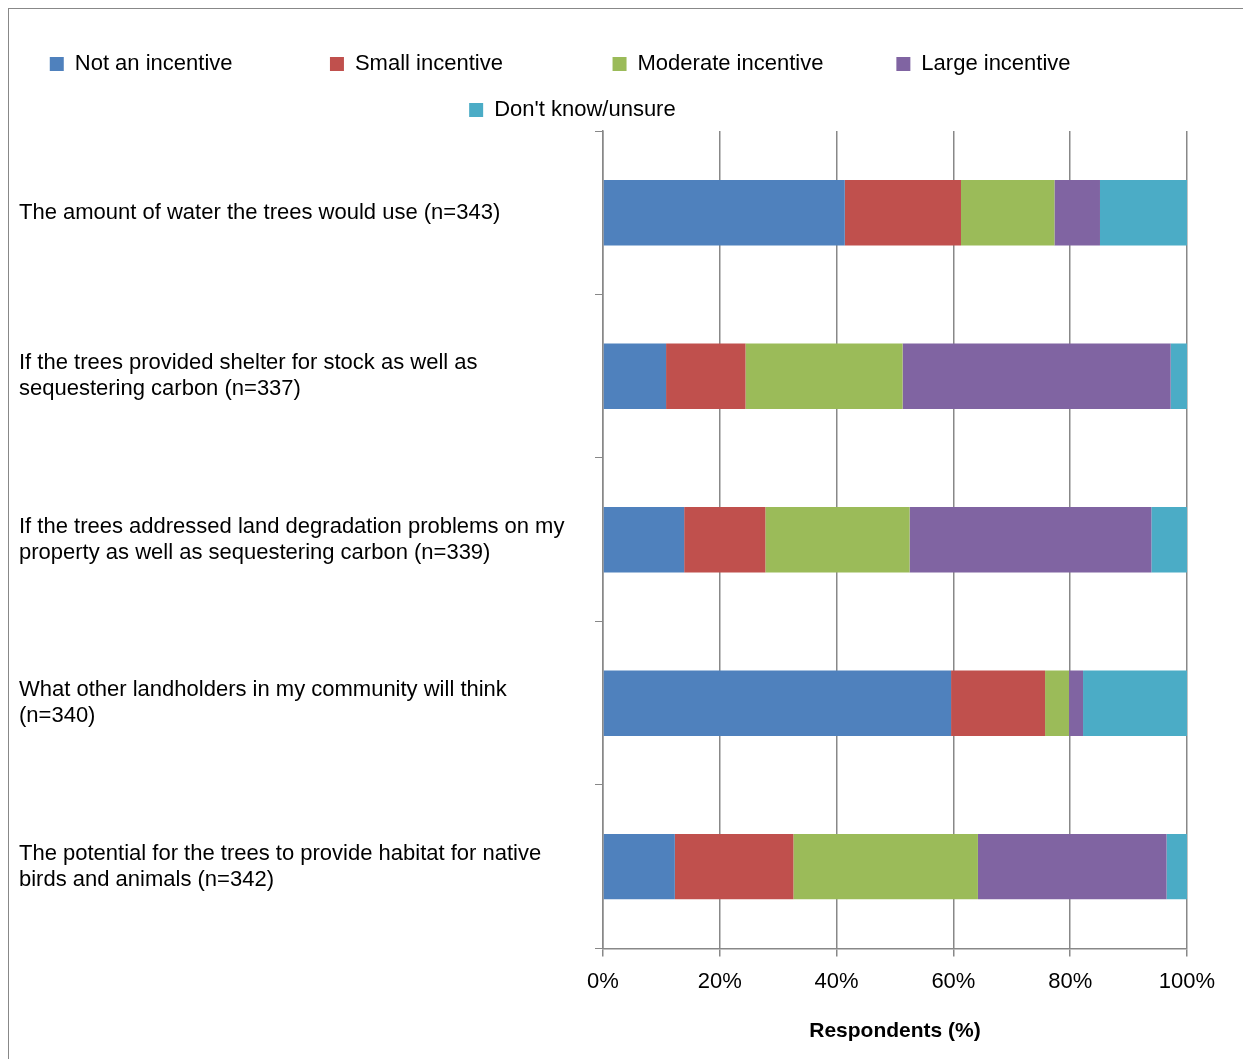 The height and width of the screenshot is (1059, 1243). I want to click on x-tick-label: 60%, so click(953, 980).